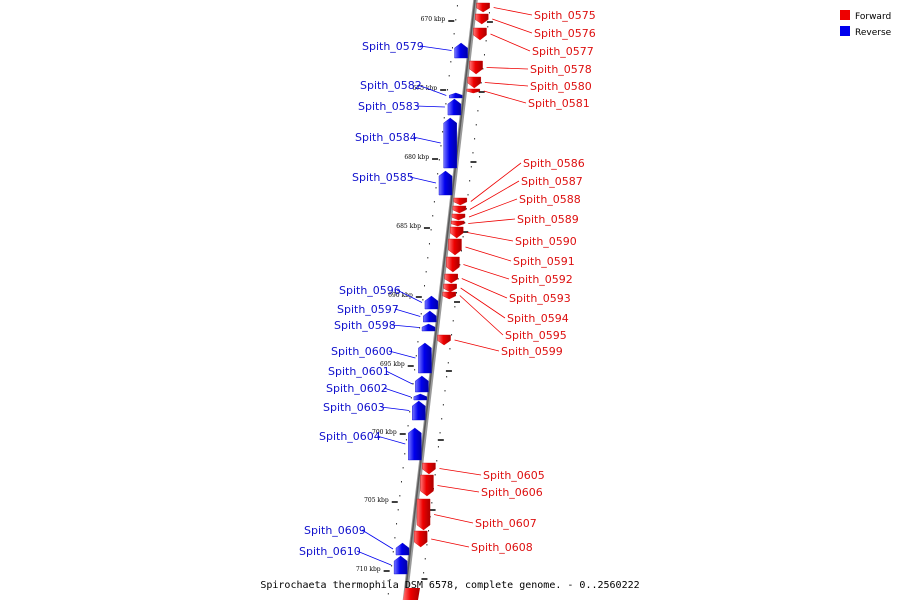  Describe the element at coordinates (554, 163) in the screenshot. I see `gene-label-spith_0586: Spith_0586` at that location.